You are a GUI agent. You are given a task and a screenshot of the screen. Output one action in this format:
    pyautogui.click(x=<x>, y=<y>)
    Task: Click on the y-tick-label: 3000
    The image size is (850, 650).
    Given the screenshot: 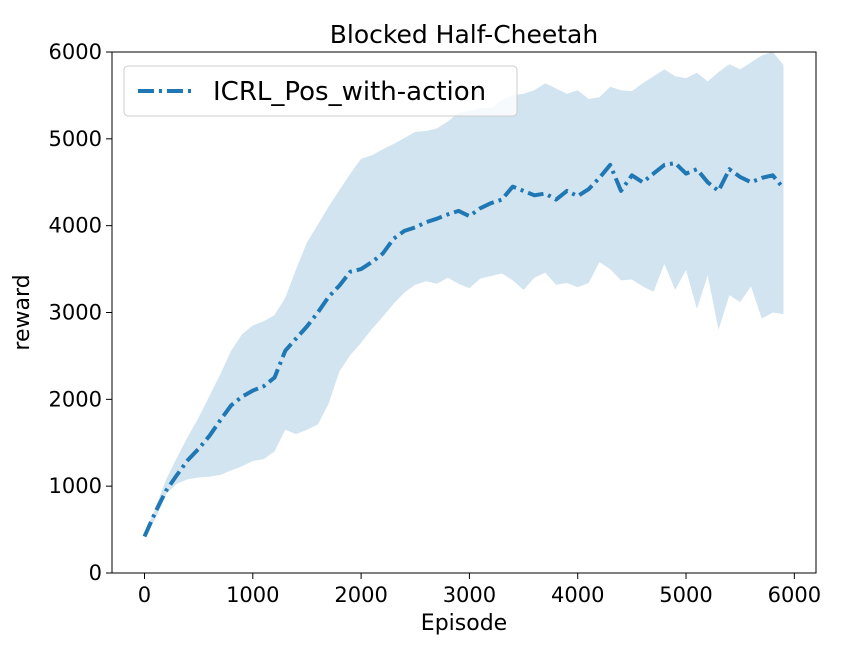 What is the action you would take?
    pyautogui.click(x=75, y=313)
    